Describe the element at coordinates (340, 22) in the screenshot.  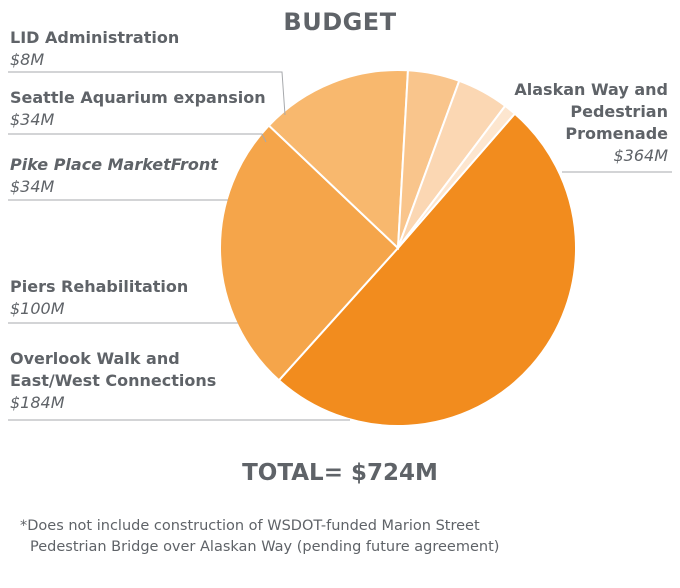
I see `chart-title: BUDGET` at that location.